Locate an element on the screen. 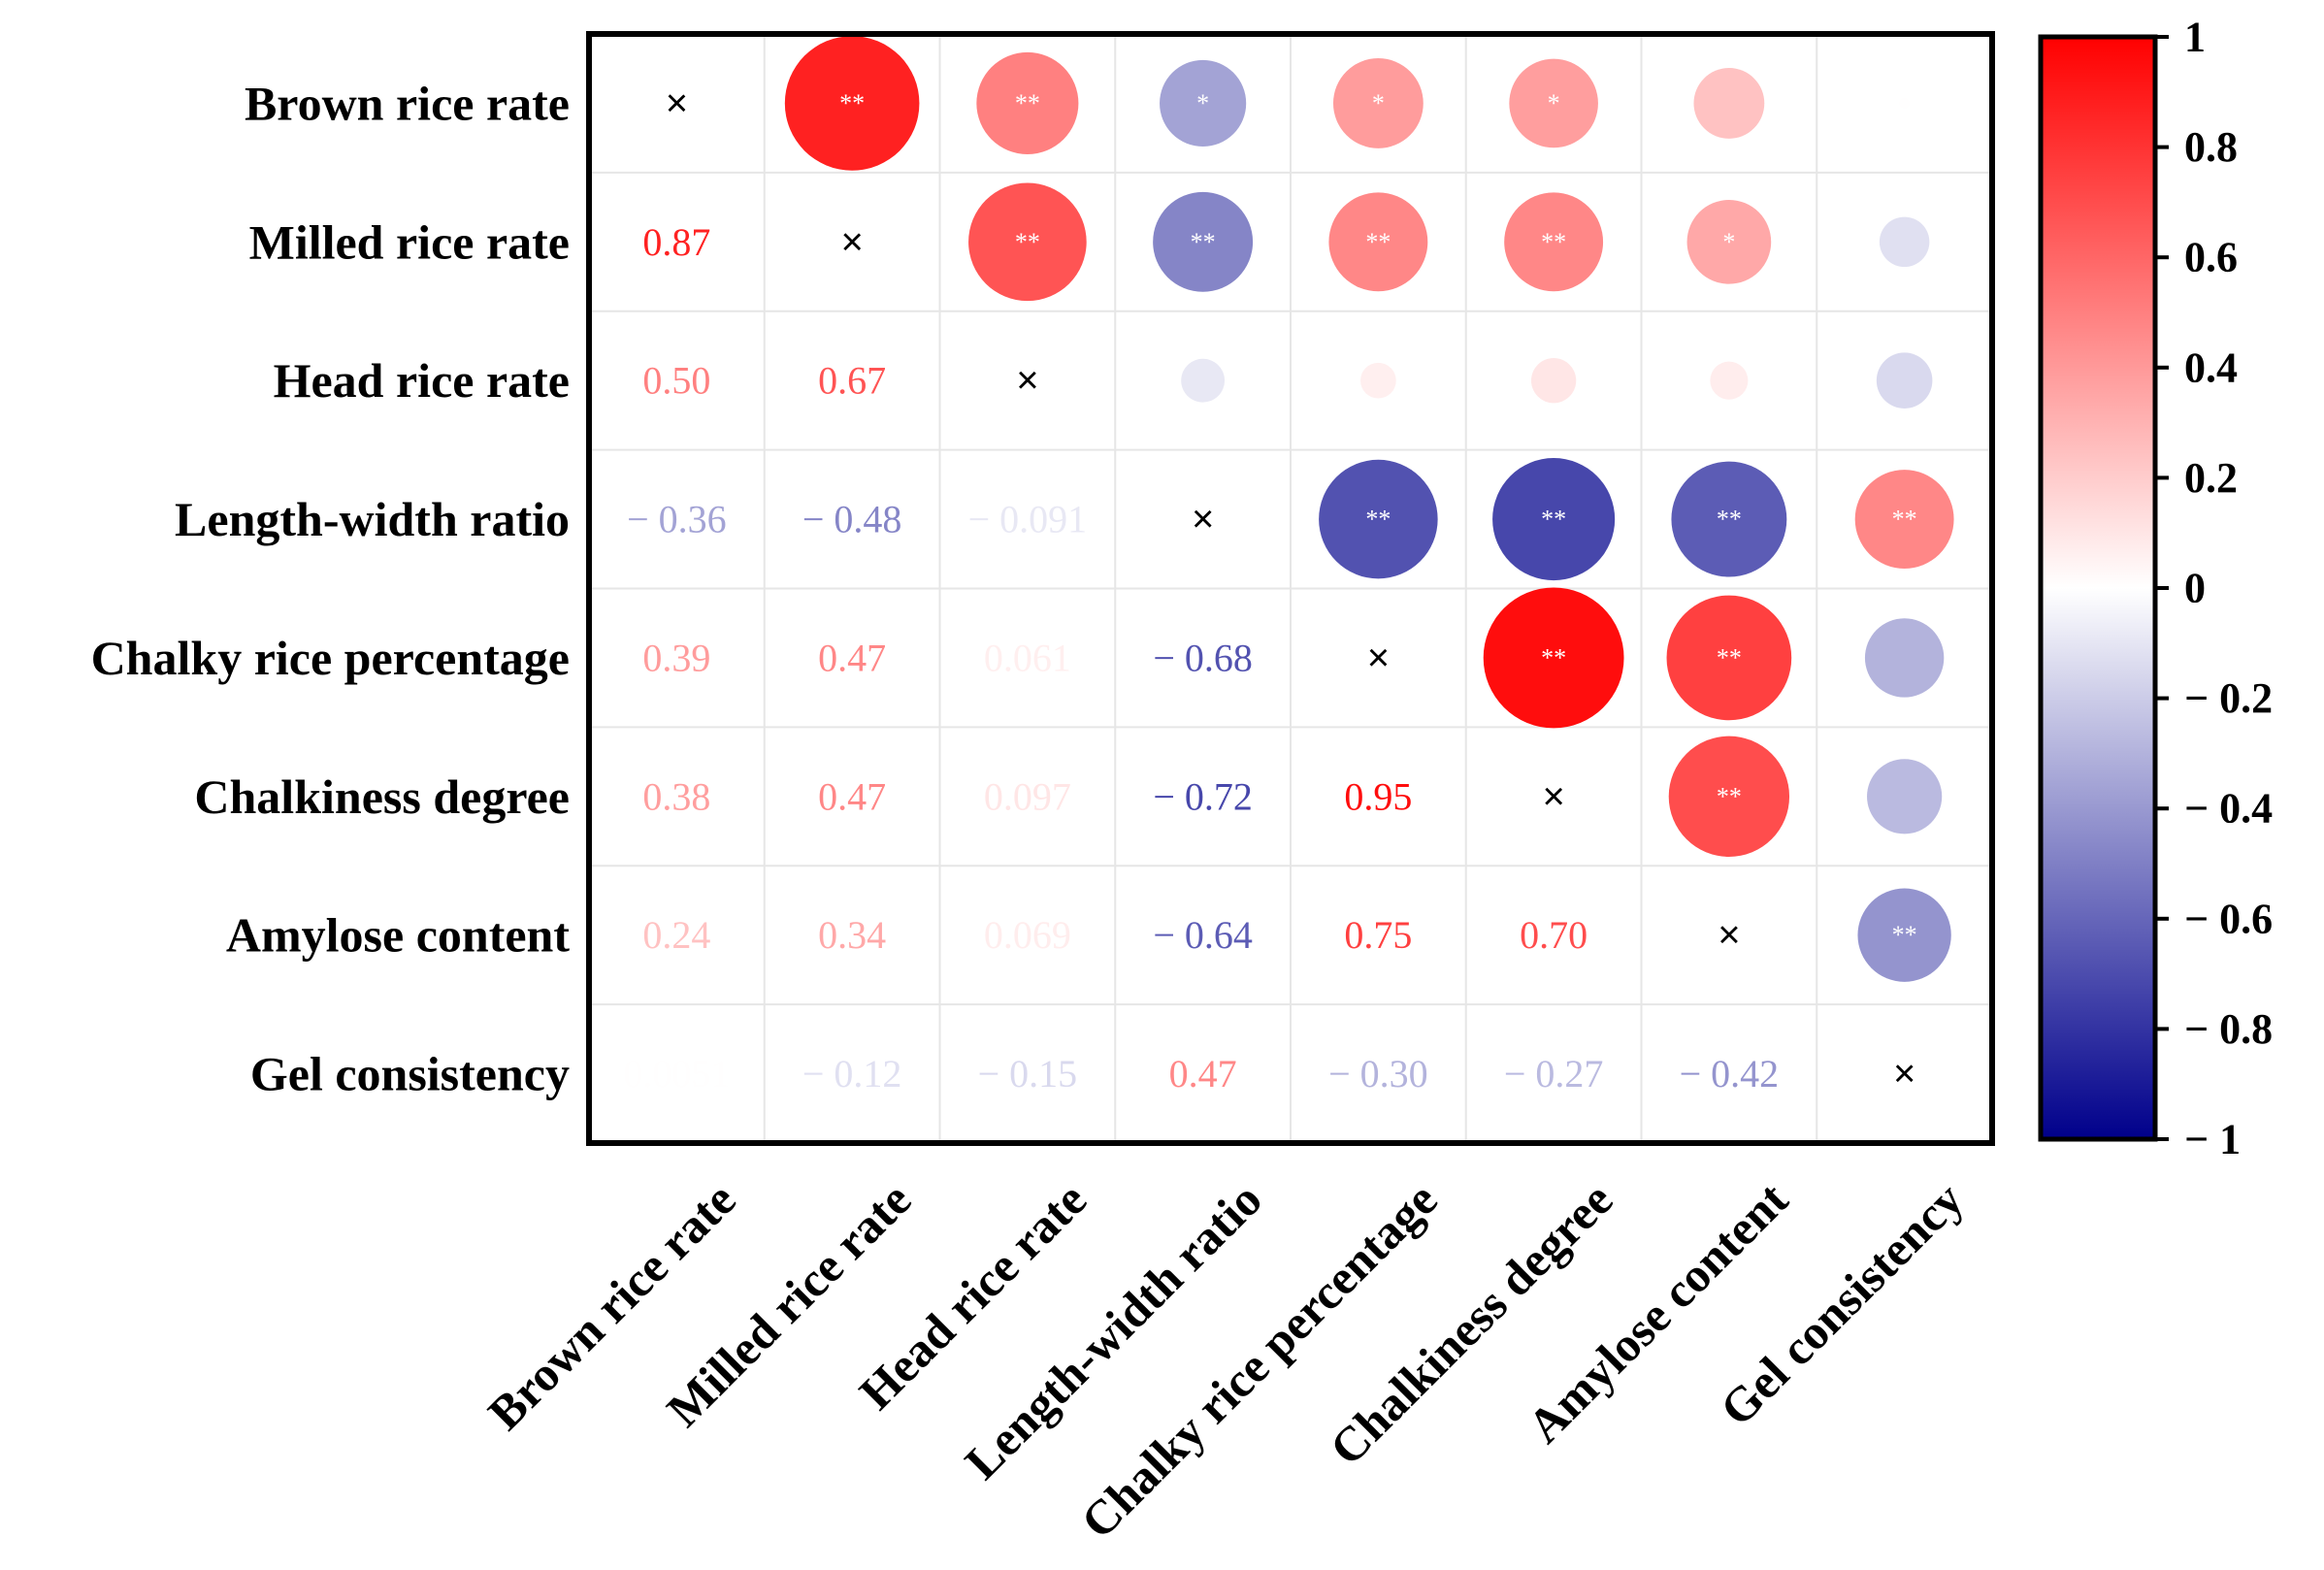 The width and height of the screenshot is (2324, 1570). correlation-value: 0.38 is located at coordinates (676, 796).